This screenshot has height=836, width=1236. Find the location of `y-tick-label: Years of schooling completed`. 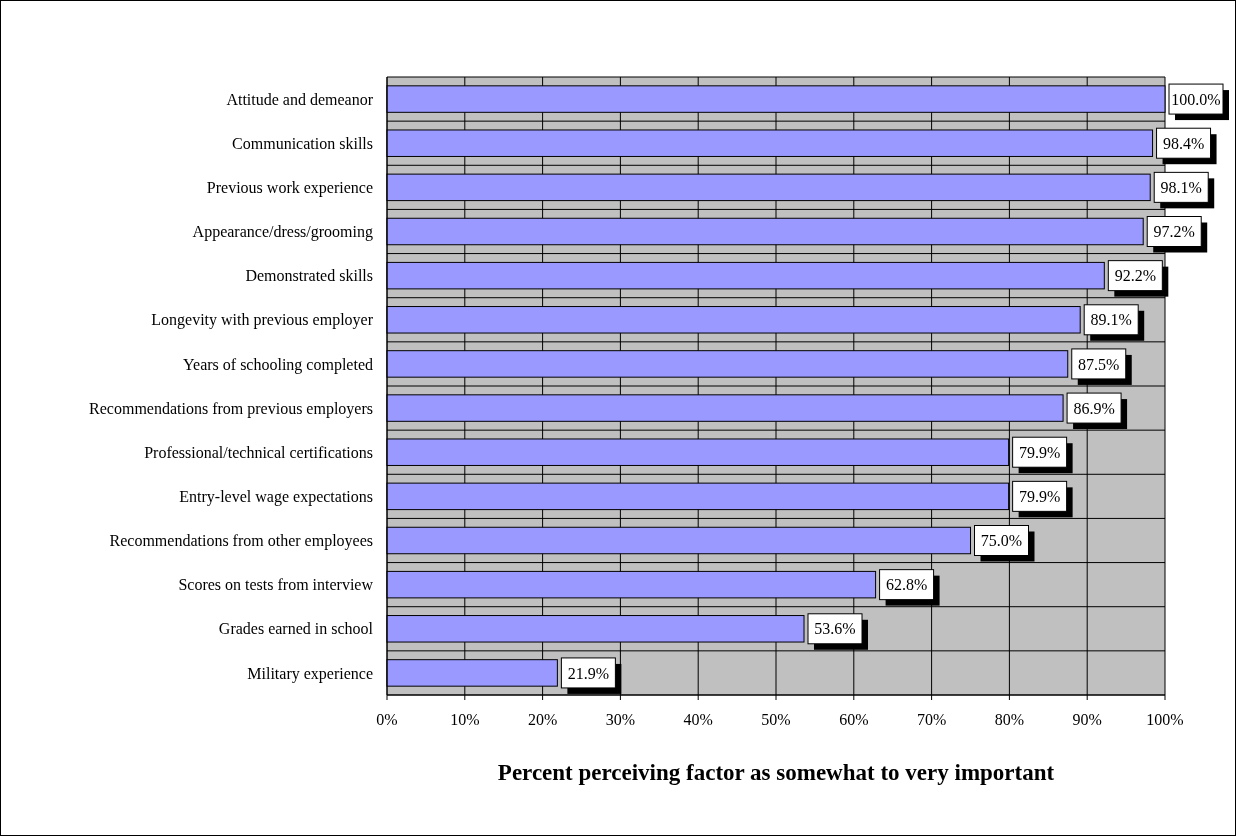

y-tick-label: Years of schooling completed is located at coordinates (278, 364).